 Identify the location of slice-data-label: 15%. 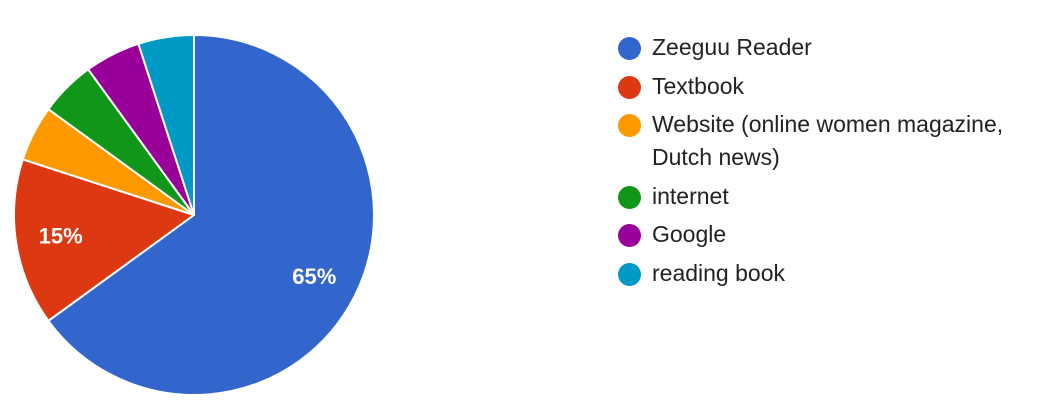
(61, 236).